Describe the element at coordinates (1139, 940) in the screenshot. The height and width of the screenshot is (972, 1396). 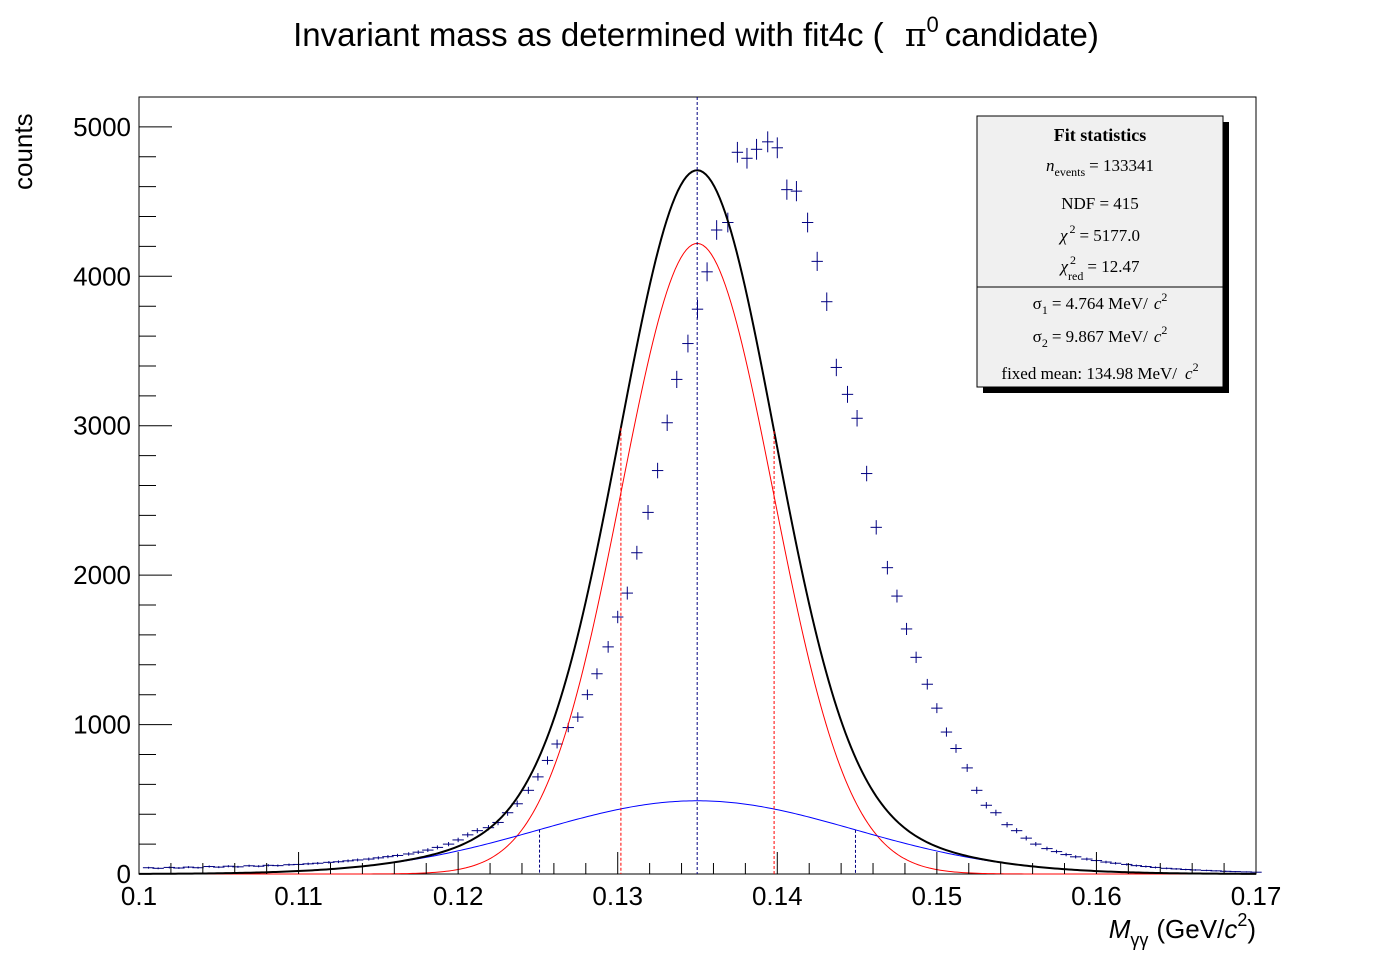
I see `x-label-sub: γγ` at that location.